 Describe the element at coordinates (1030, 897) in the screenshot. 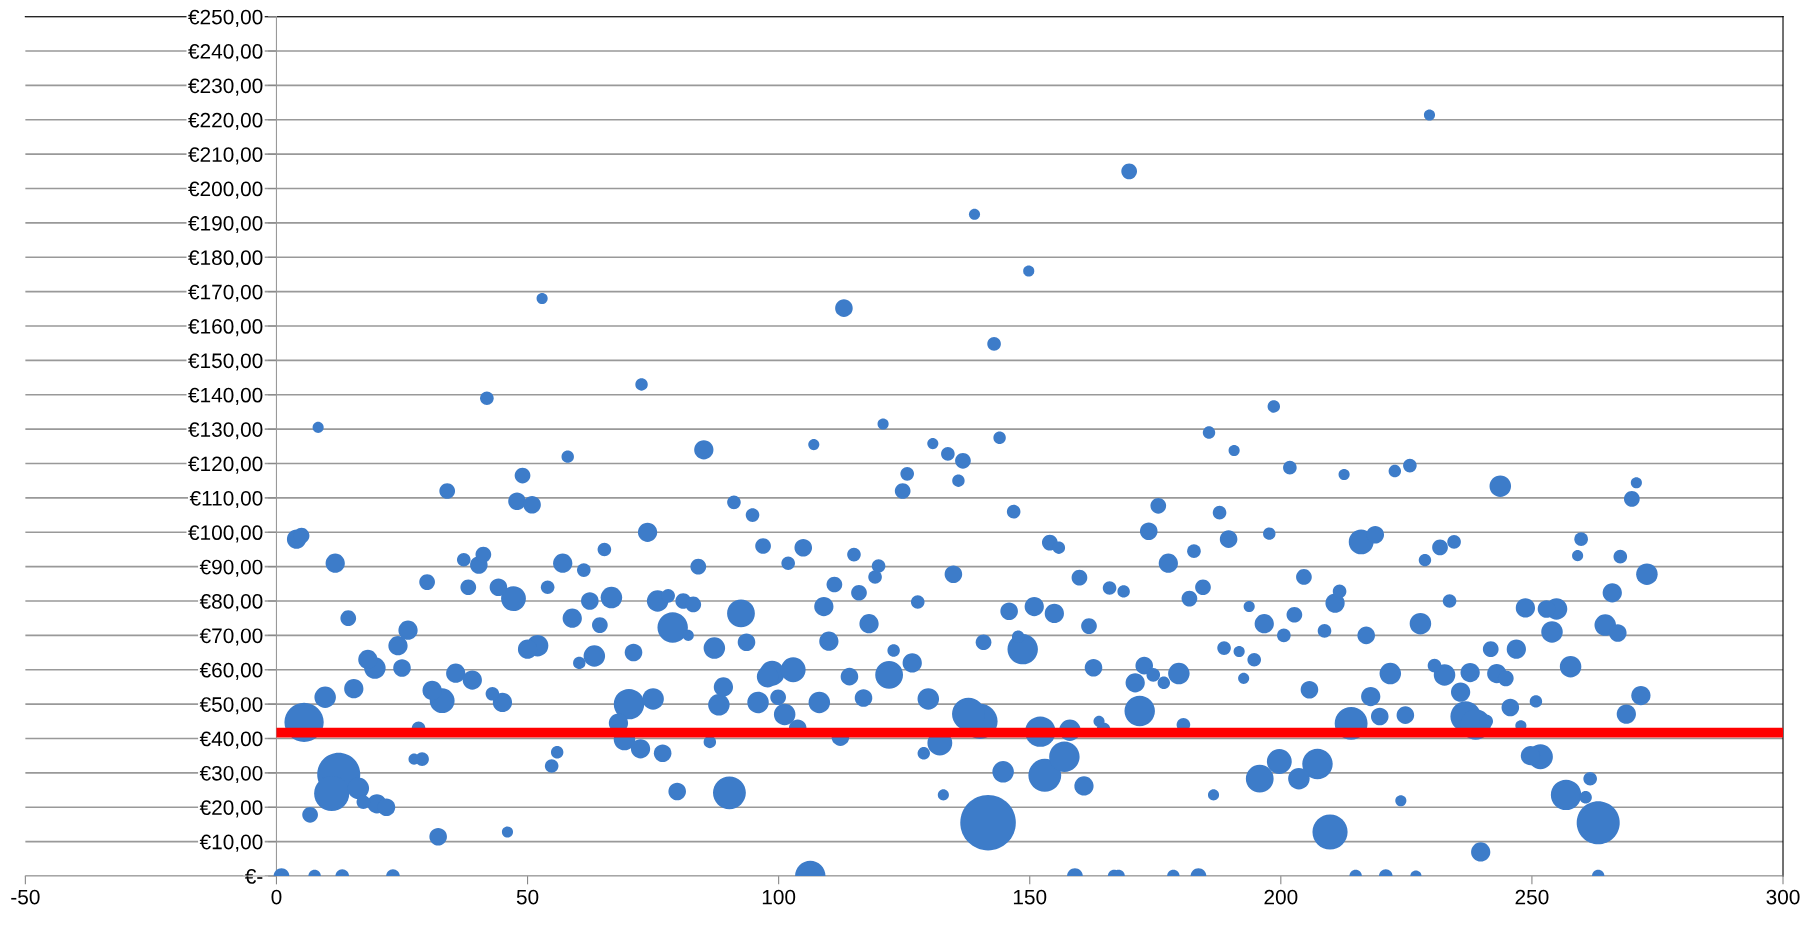

I see `x-tick-label: 150` at that location.